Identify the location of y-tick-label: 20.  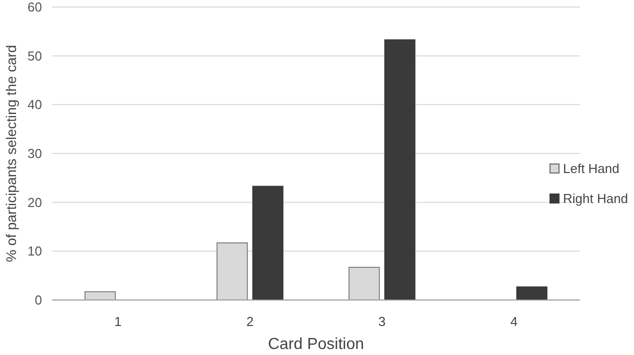
(35, 202).